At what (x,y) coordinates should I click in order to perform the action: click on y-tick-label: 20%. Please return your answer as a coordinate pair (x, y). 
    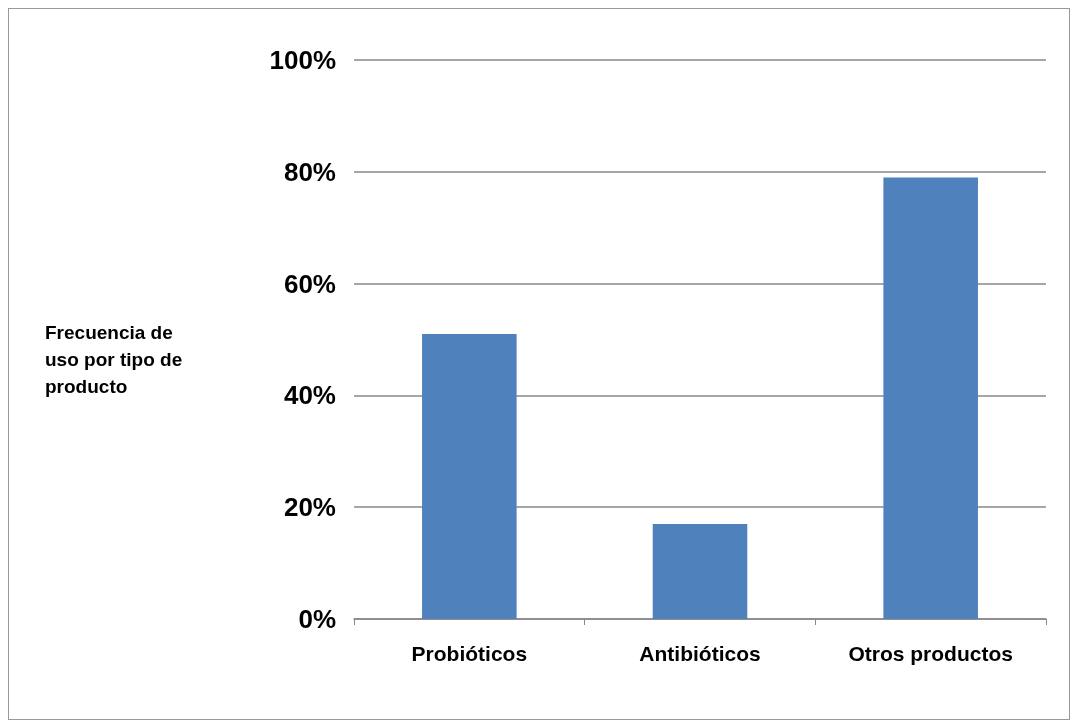
    Looking at the image, I should click on (309, 507).